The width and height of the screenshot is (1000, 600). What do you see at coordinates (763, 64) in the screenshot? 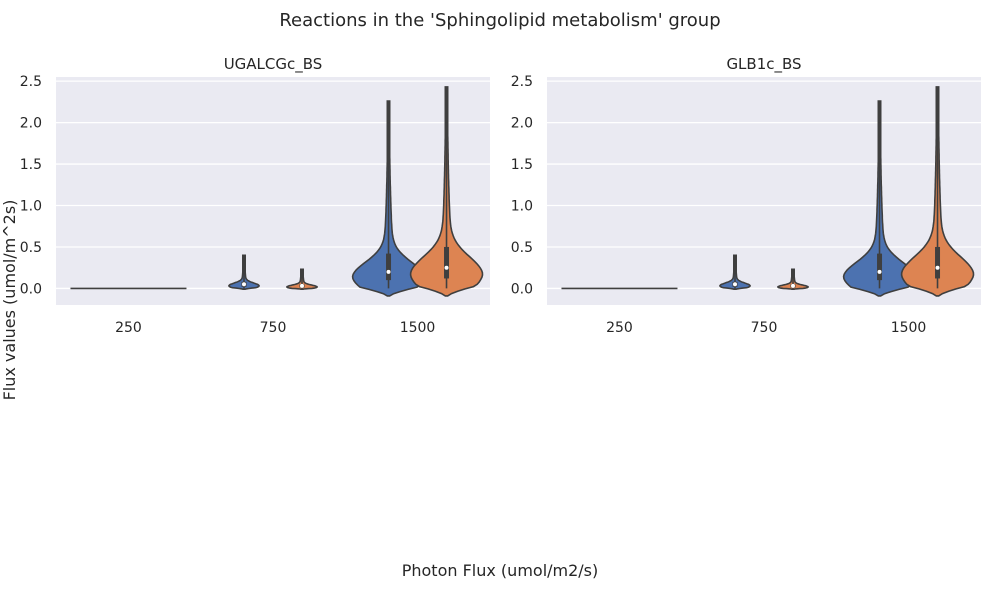
I see `panel-title: GLB1c_BS` at bounding box center [763, 64].